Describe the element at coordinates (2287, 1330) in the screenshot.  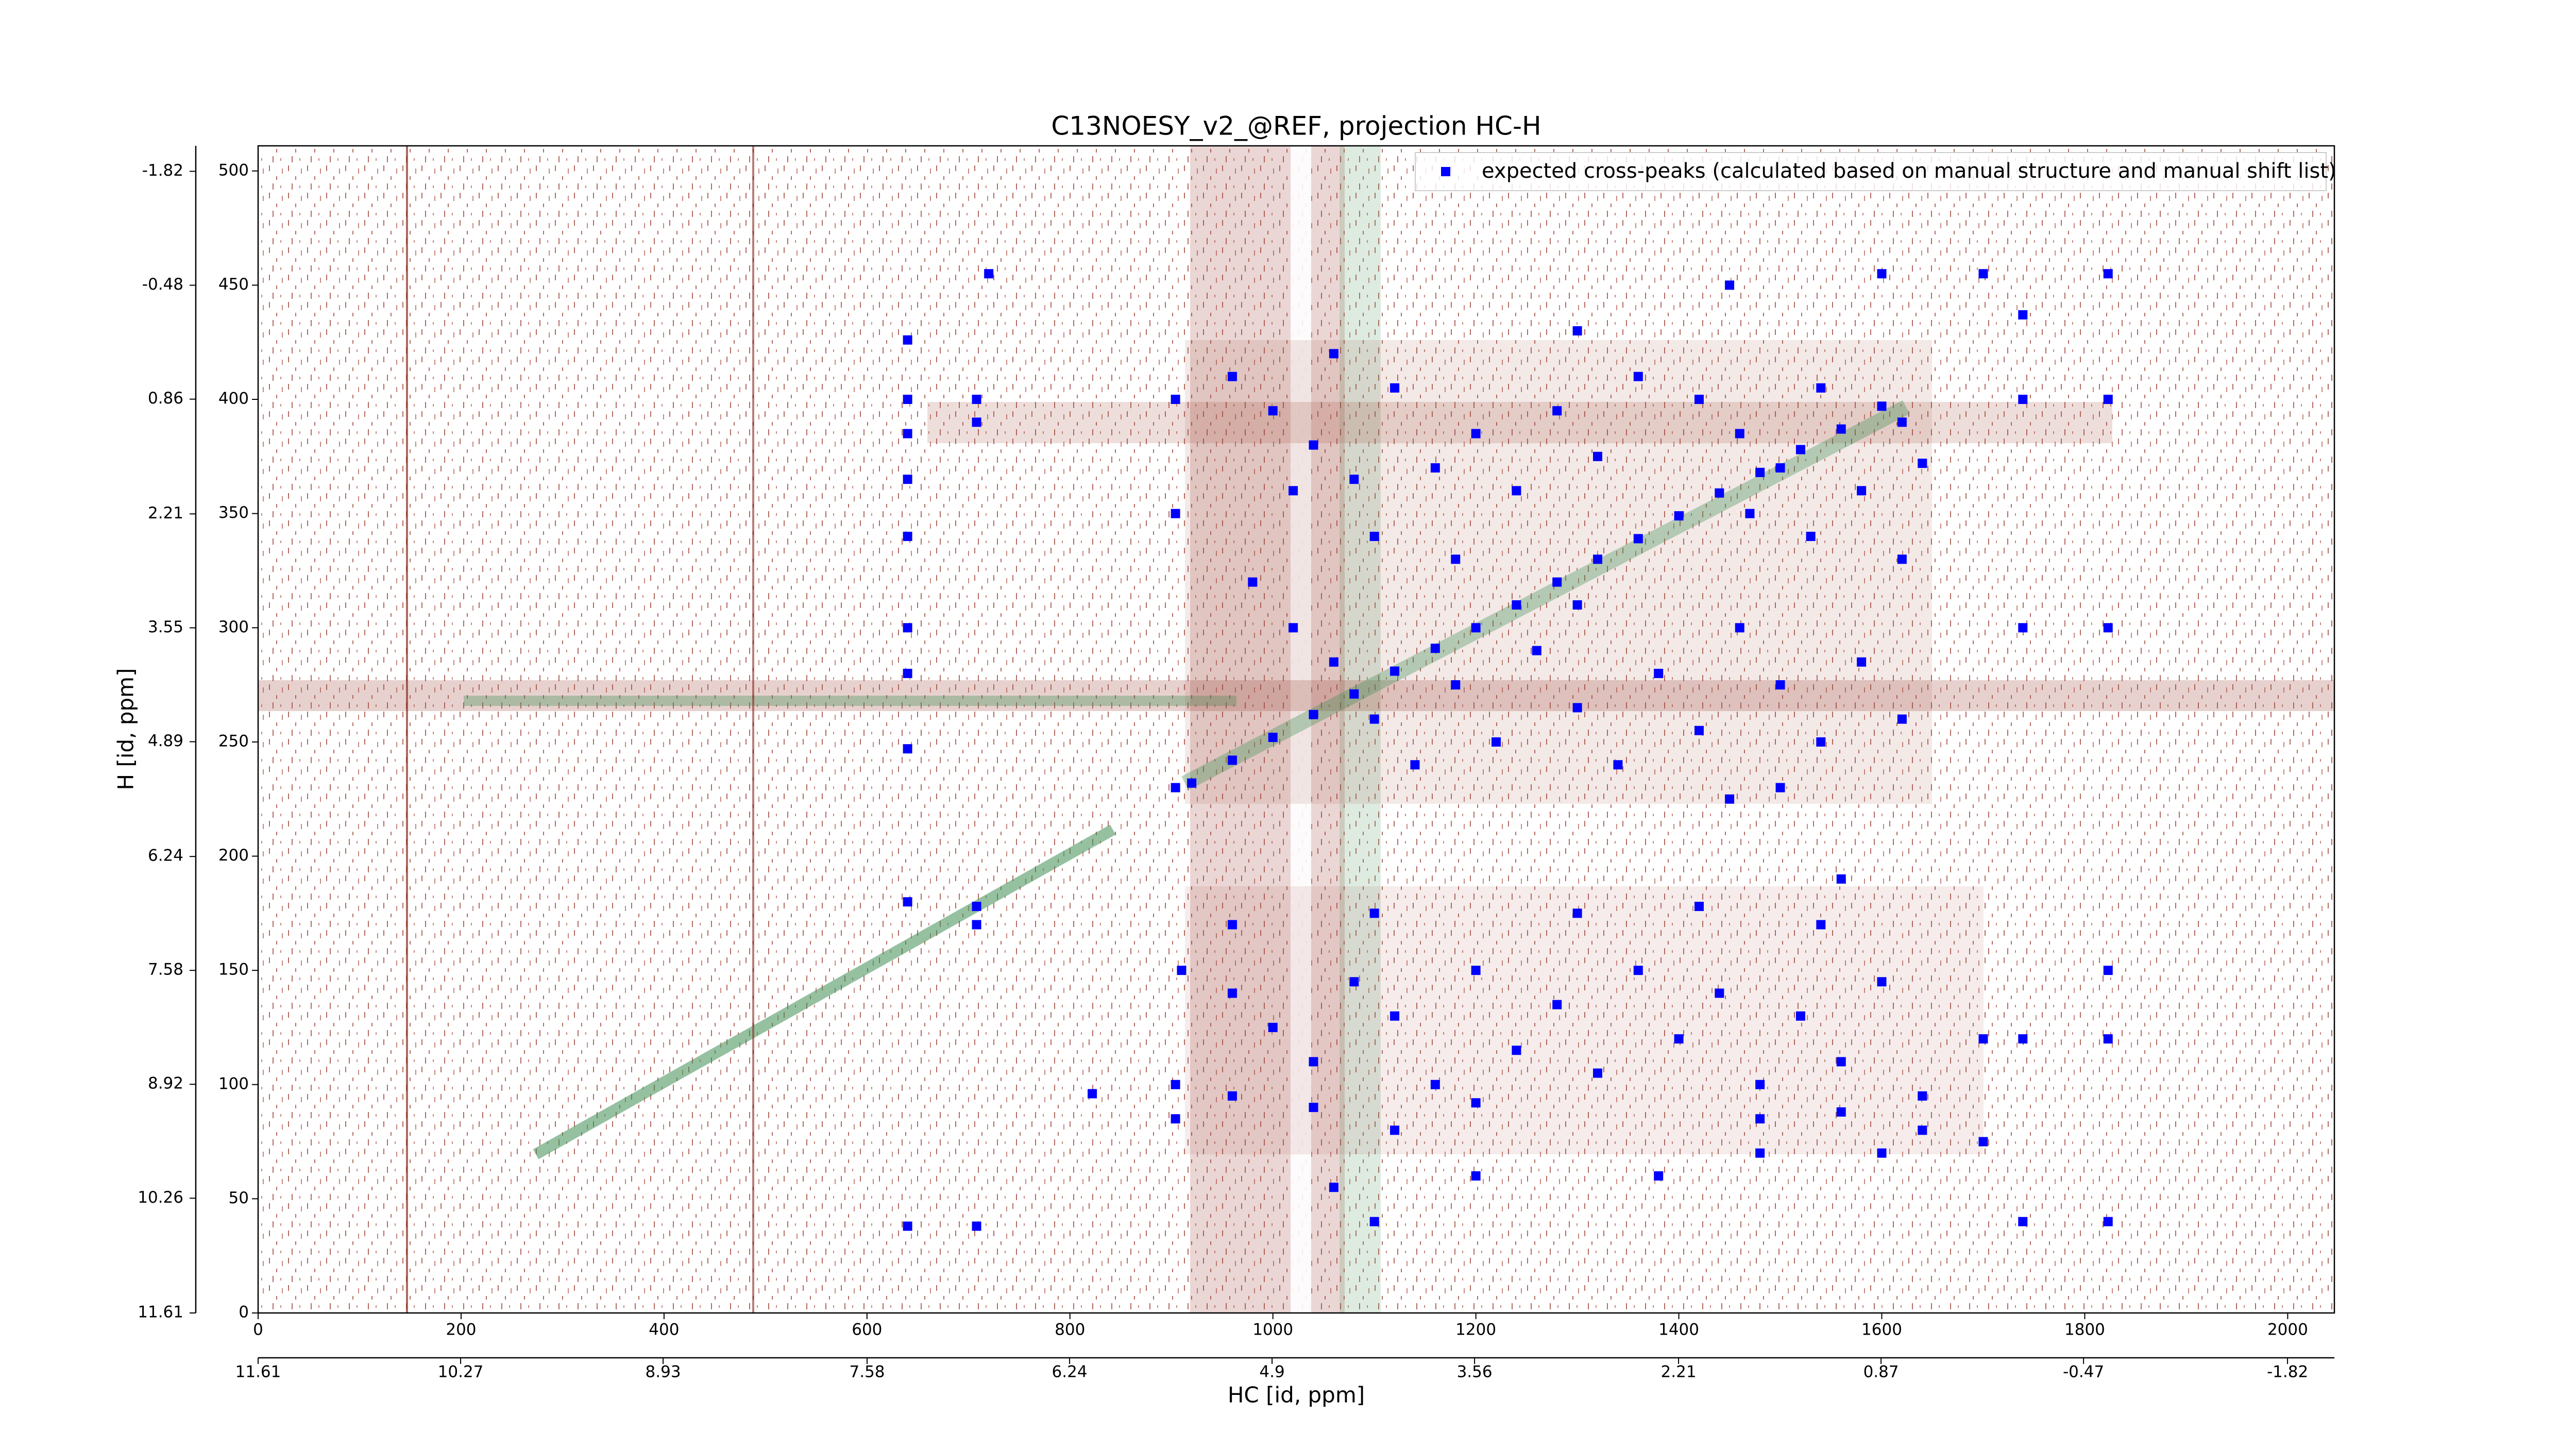
I see `x-tick-label: 2000` at that location.